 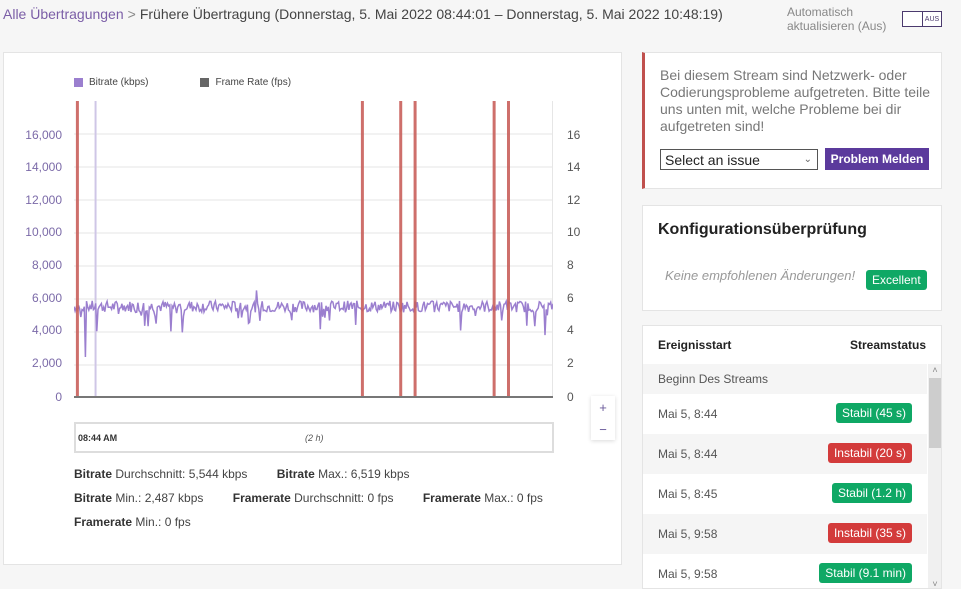 I want to click on legend-item-bitrate: Bitrate (kbps), so click(x=111, y=82).